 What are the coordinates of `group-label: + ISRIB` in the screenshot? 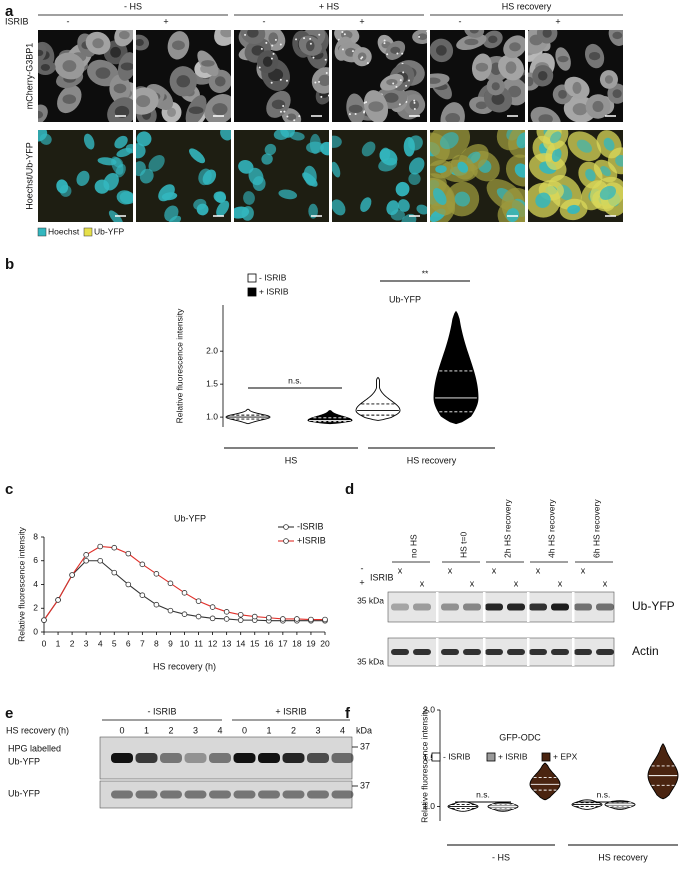 It's located at (290, 711).